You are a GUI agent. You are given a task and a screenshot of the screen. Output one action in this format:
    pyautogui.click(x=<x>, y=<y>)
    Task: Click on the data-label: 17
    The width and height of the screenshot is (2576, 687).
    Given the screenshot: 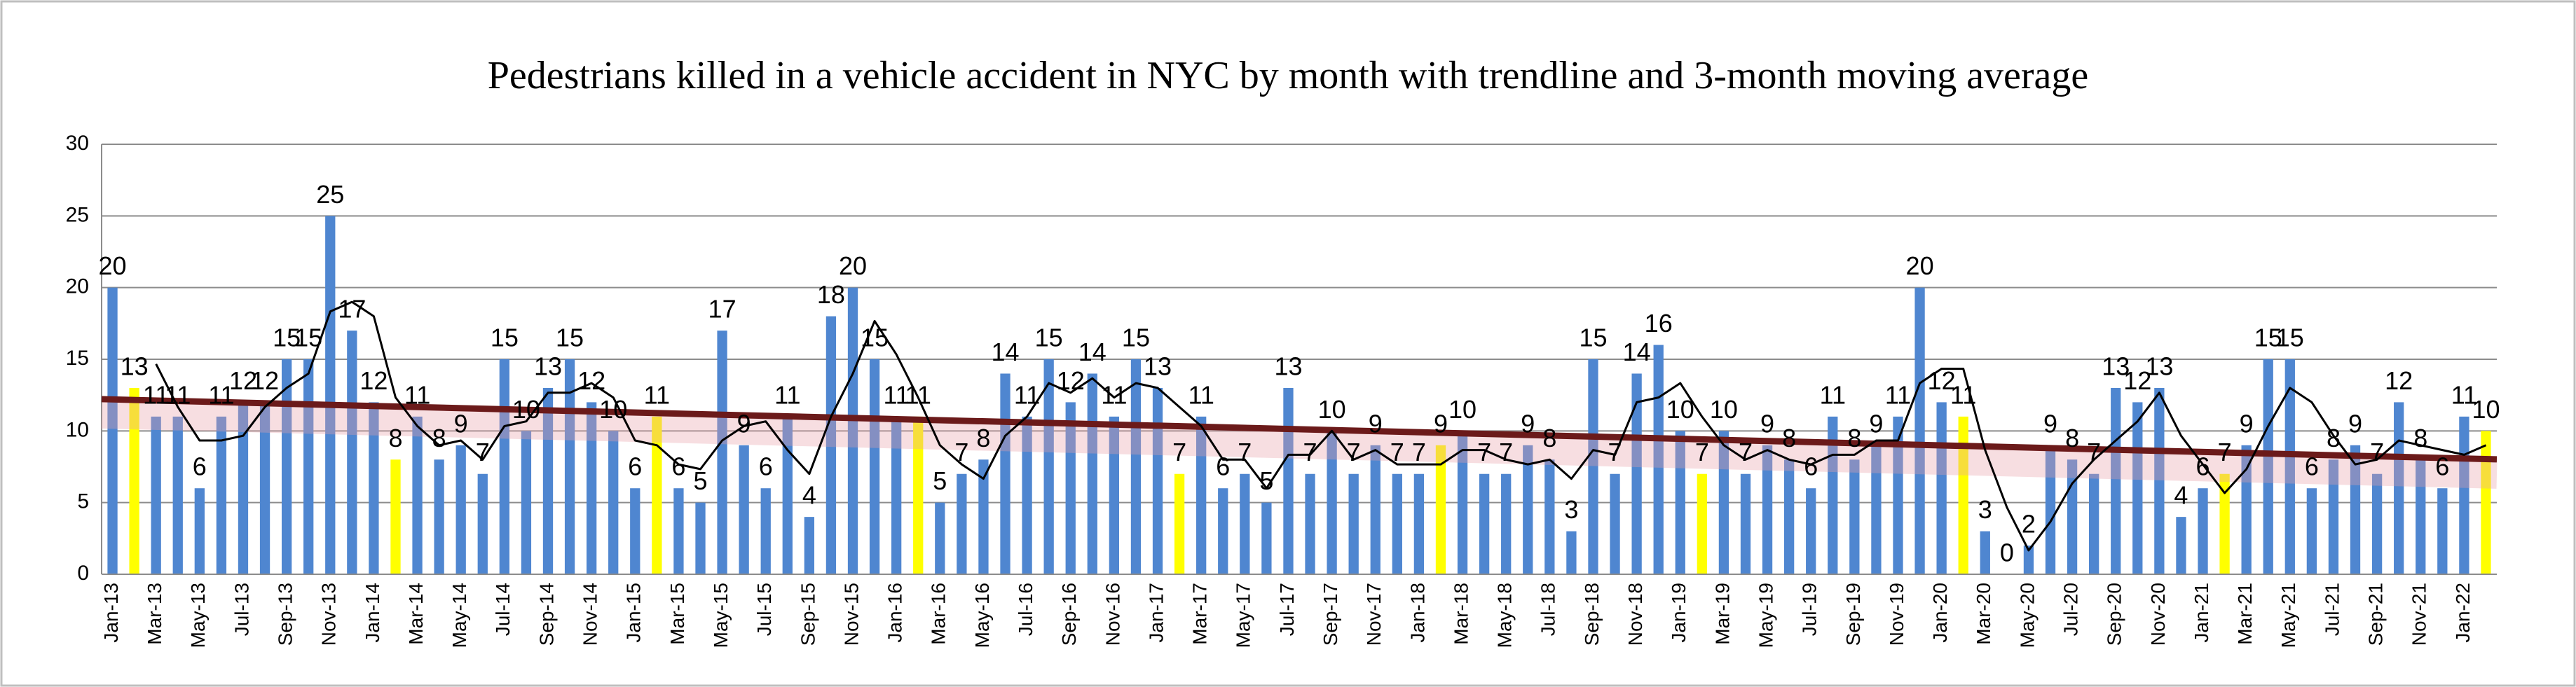 What is the action you would take?
    pyautogui.click(x=723, y=309)
    